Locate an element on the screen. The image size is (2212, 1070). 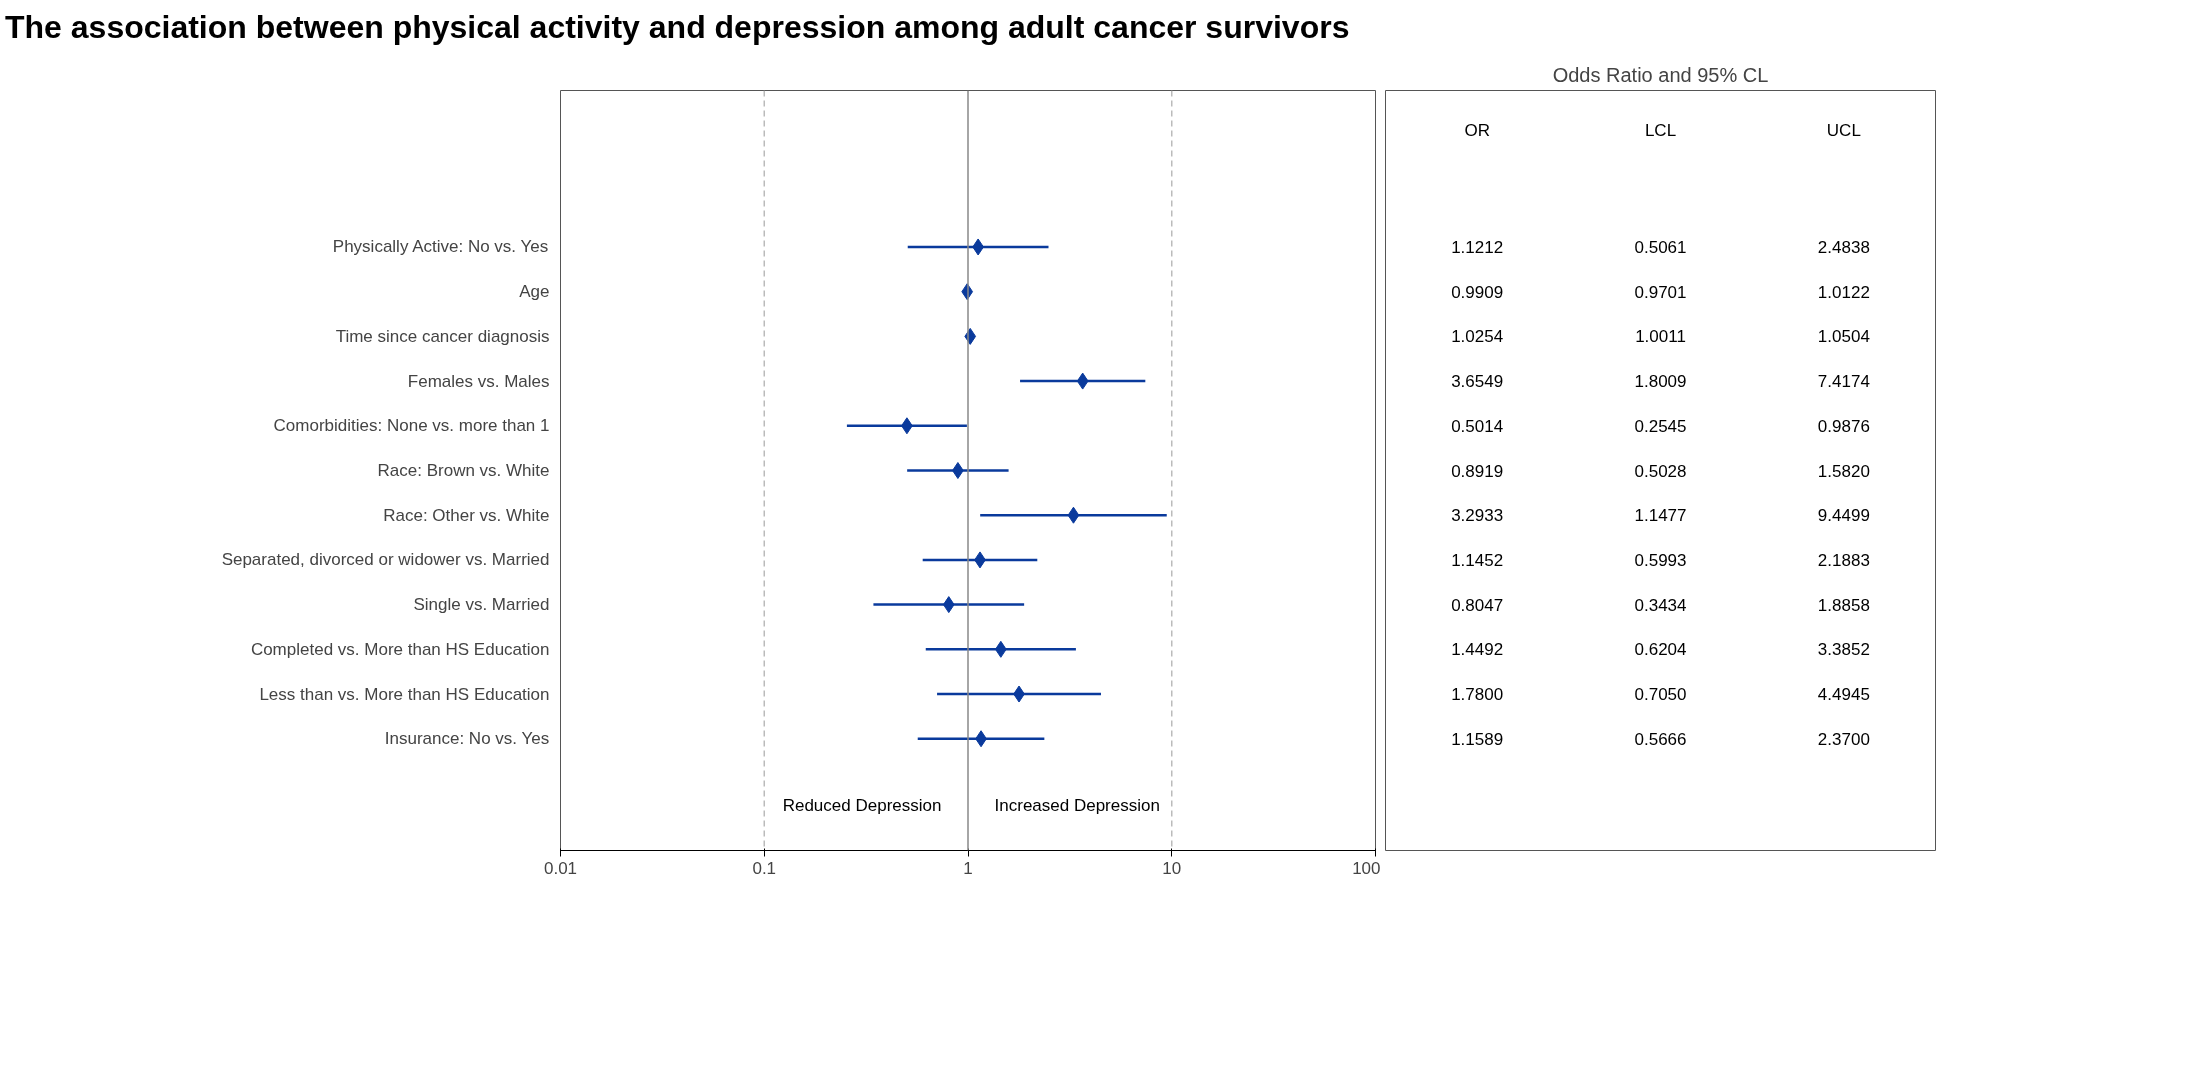
text: 0.5993 is located at coordinates (1660, 560).